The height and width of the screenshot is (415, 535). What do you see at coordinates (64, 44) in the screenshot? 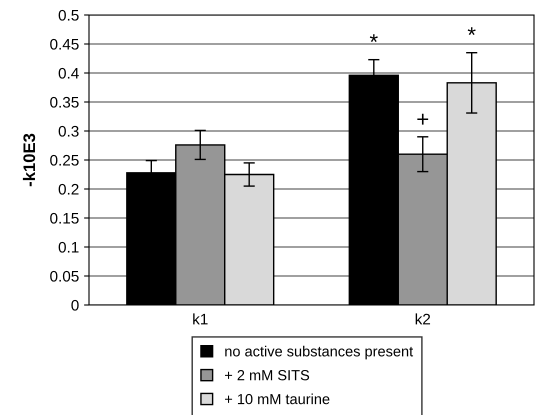
I see `y-tick-label: 0.45` at bounding box center [64, 44].